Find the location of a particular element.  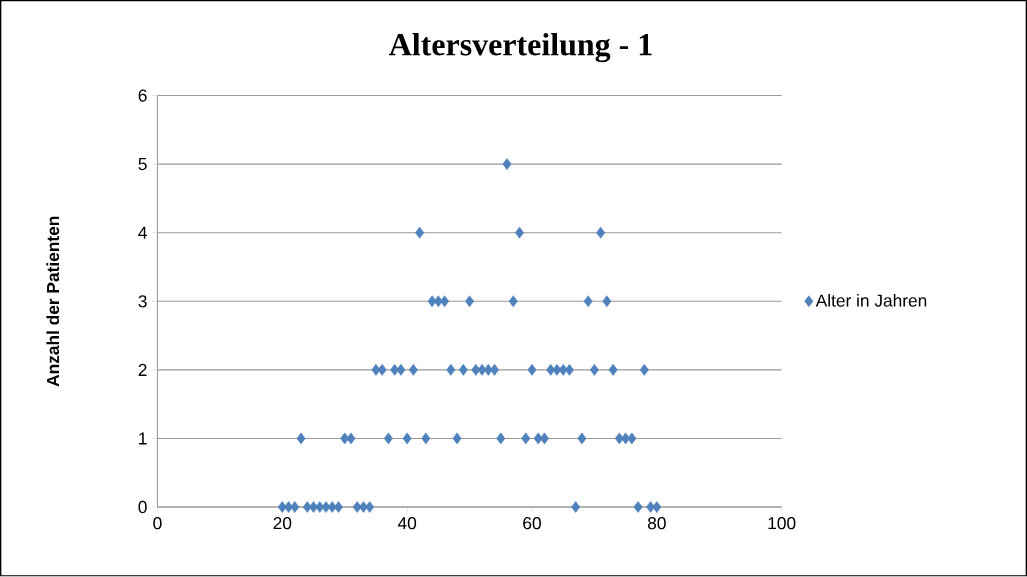

y-tick-label: 1 is located at coordinates (143, 438).